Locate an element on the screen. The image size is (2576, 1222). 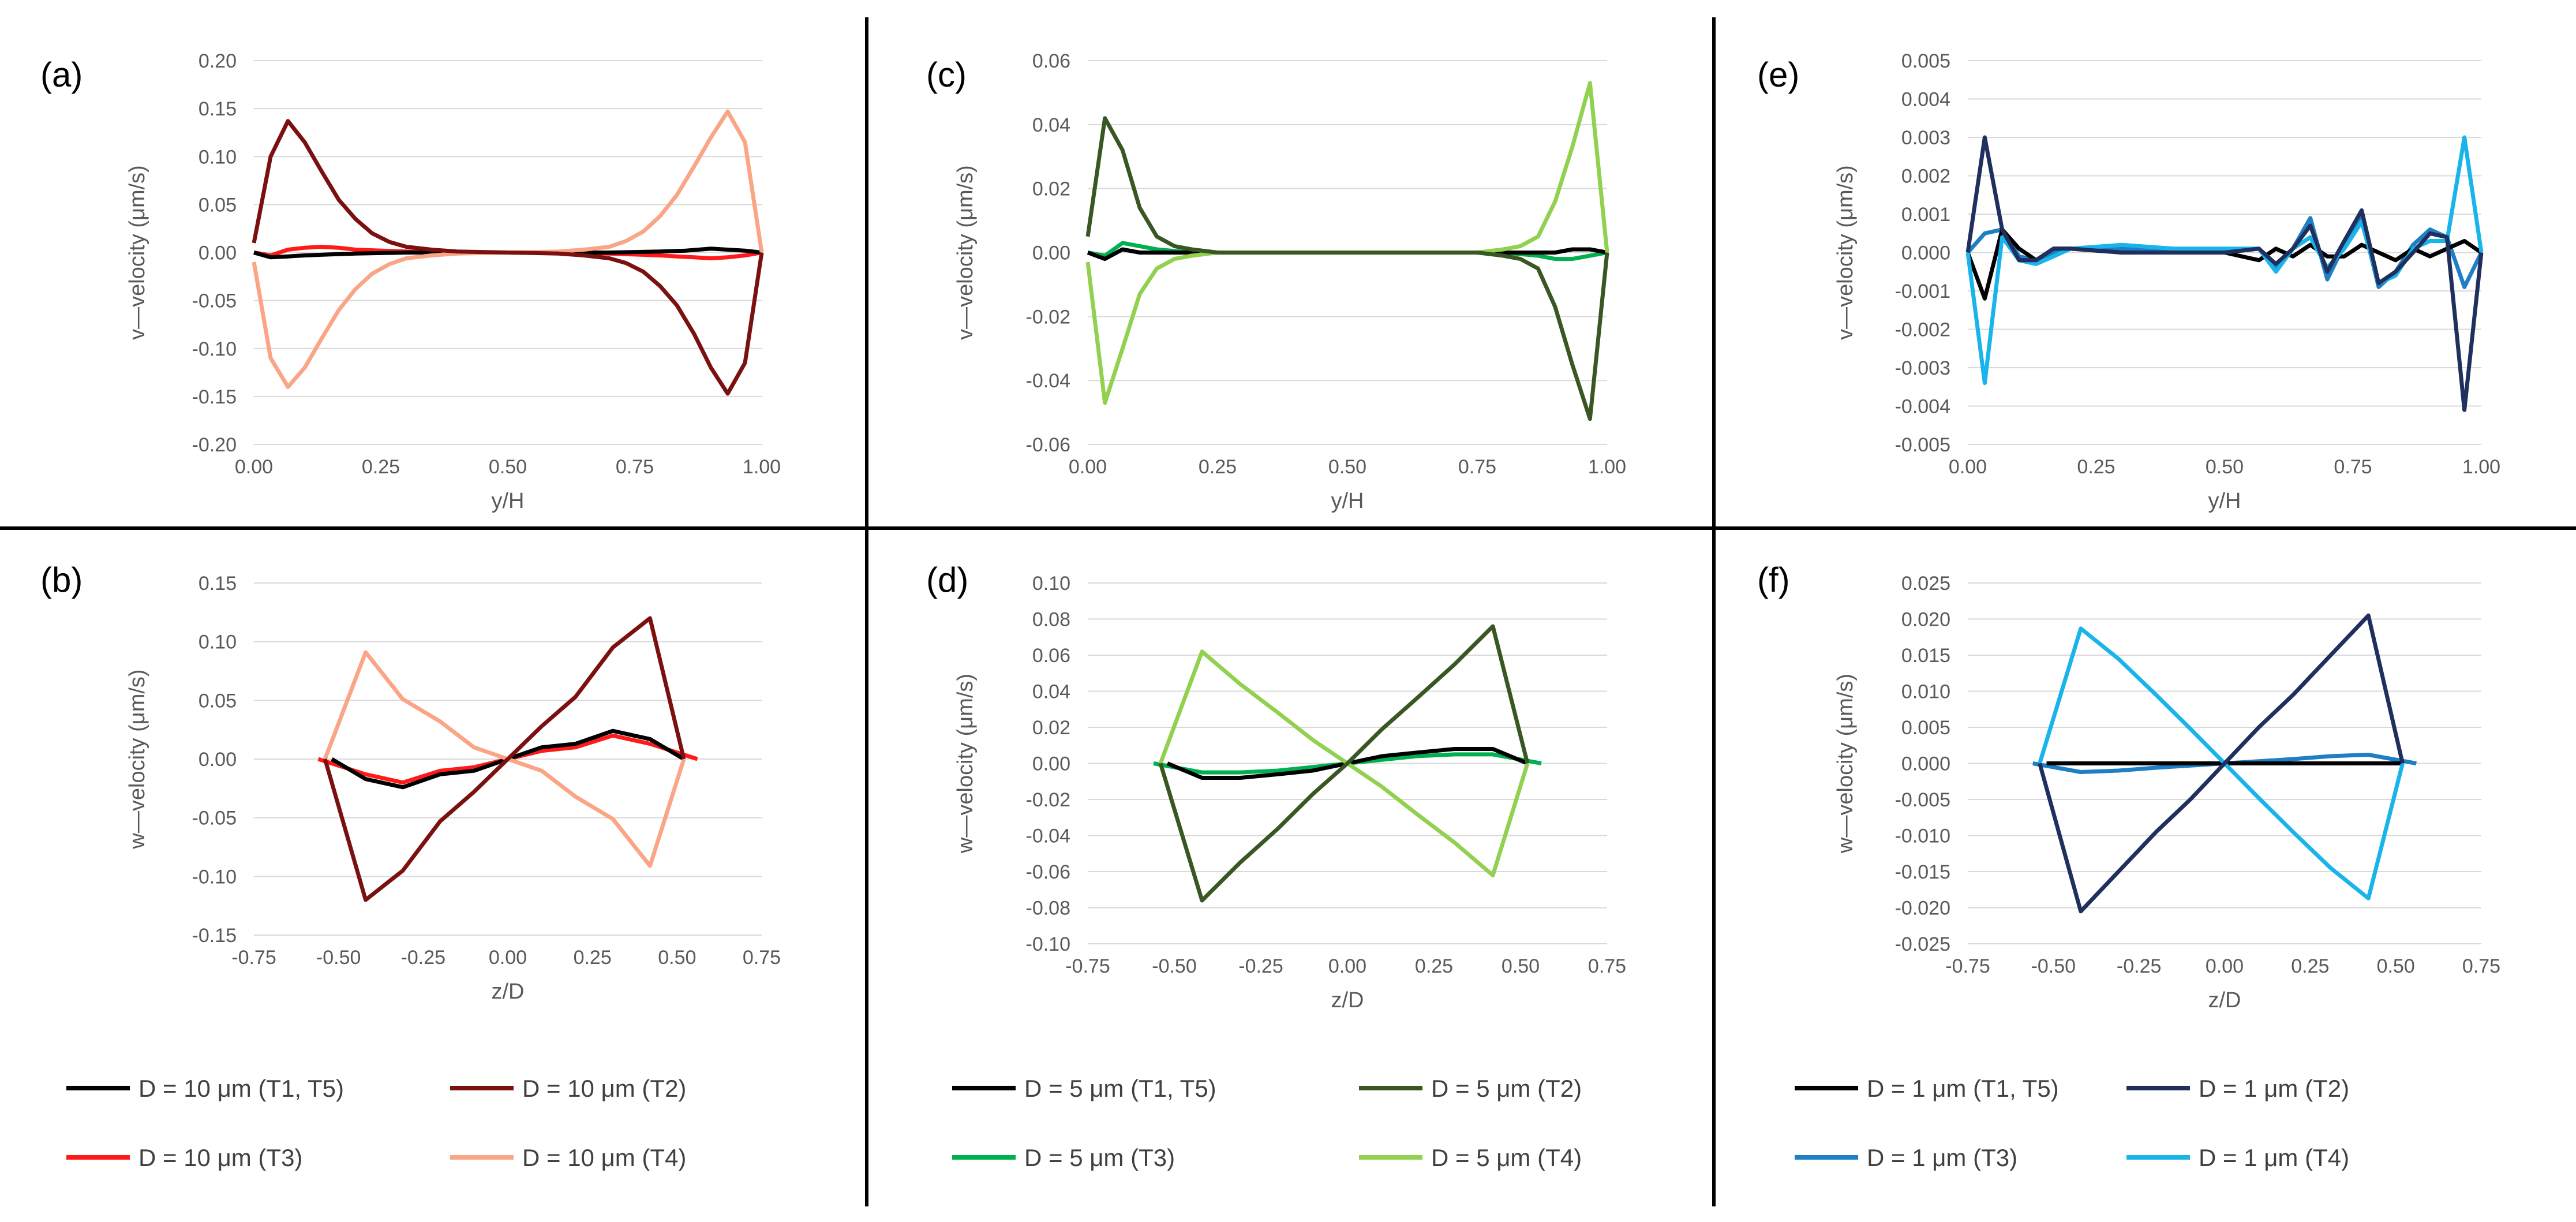
y-tick-label: -0.06 is located at coordinates (1048, 445).